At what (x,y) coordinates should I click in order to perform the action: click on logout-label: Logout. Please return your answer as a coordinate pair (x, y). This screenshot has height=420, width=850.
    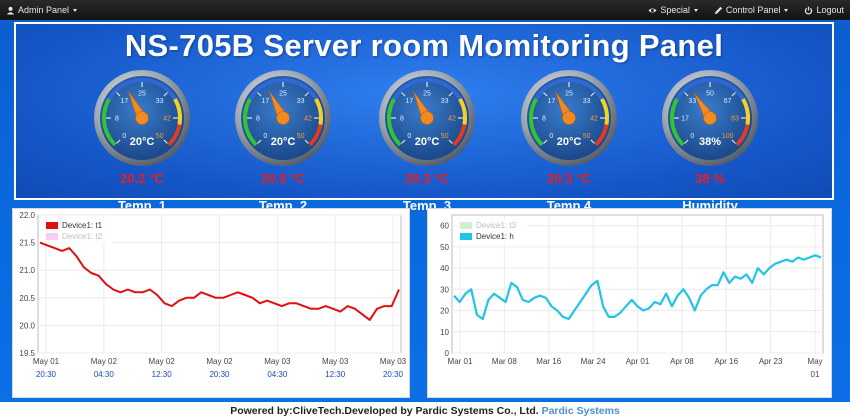
    Looking at the image, I should click on (830, 10).